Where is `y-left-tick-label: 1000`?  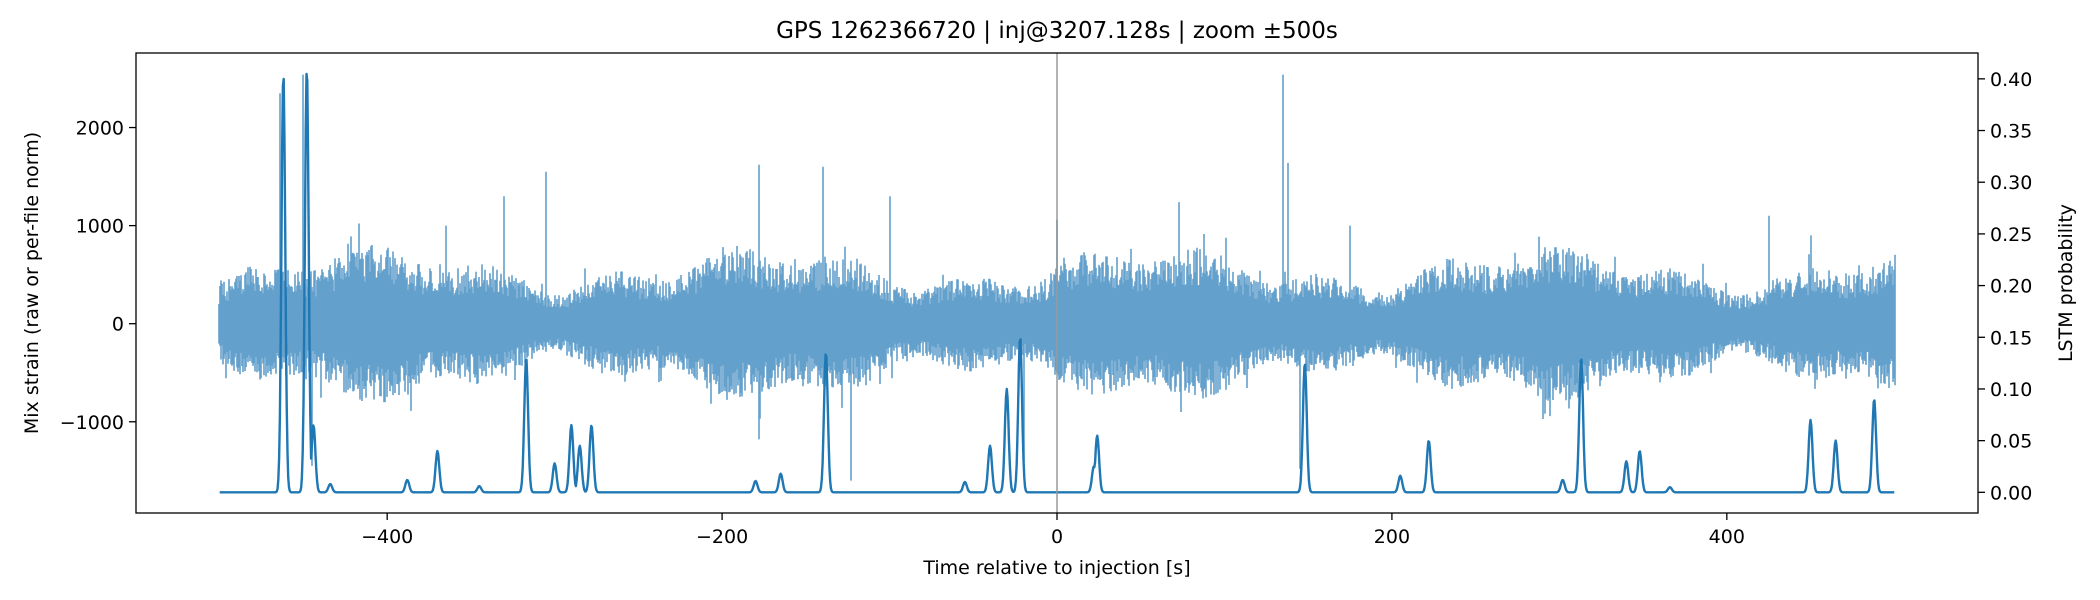 y-left-tick-label: 1000 is located at coordinates (100, 227).